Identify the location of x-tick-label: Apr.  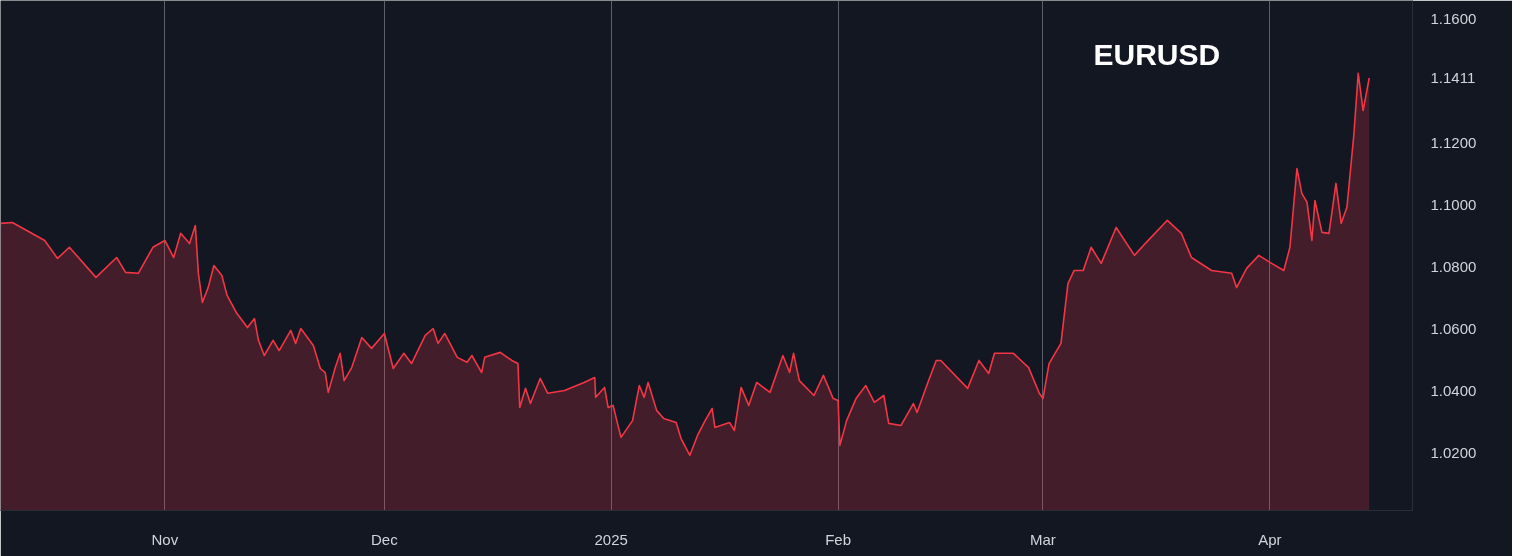
(1270, 539).